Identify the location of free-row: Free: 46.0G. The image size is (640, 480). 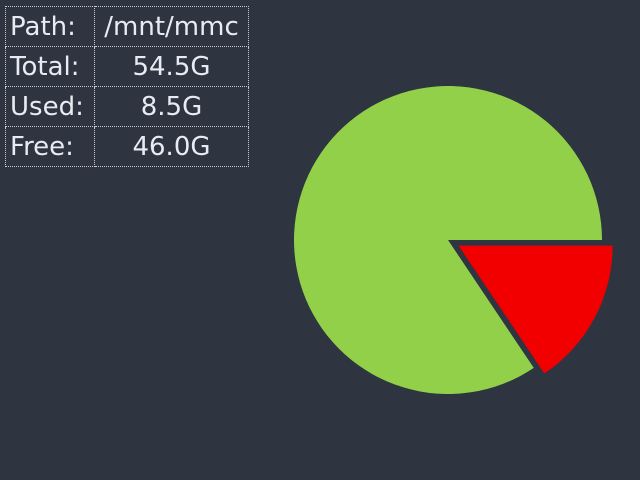
(127, 146).